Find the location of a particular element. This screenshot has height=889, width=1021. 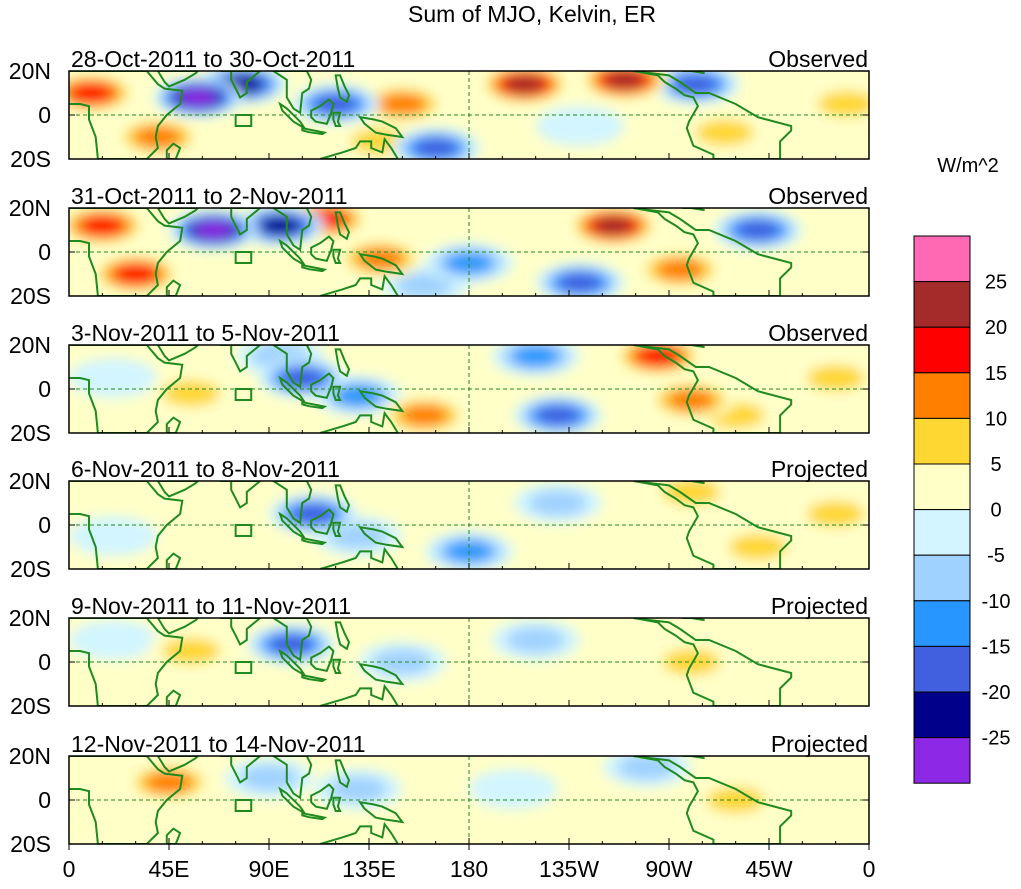

x-tick-label: 0 is located at coordinates (869, 869).